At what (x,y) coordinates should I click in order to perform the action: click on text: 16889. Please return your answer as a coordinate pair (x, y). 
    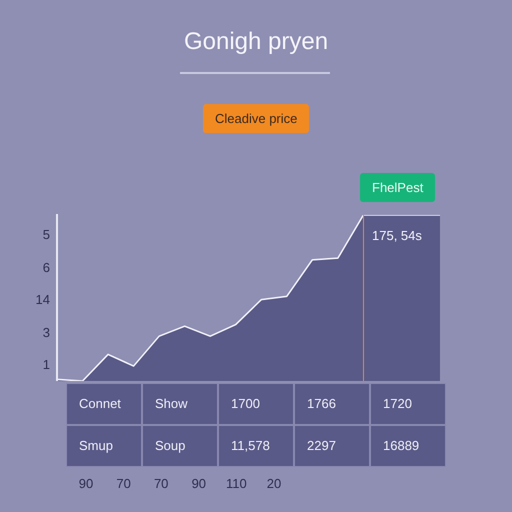
    Looking at the image, I should click on (408, 446).